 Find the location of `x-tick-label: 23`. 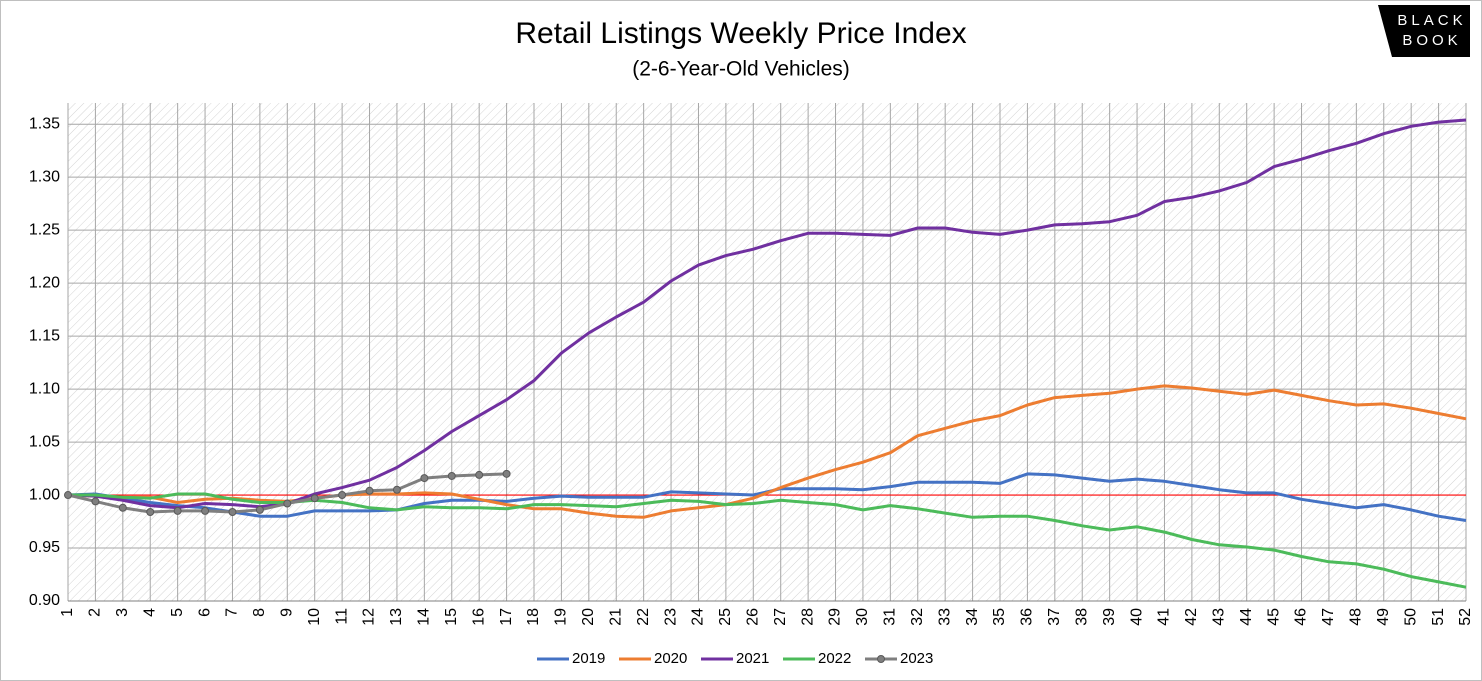

x-tick-label: 23 is located at coordinates (670, 617).